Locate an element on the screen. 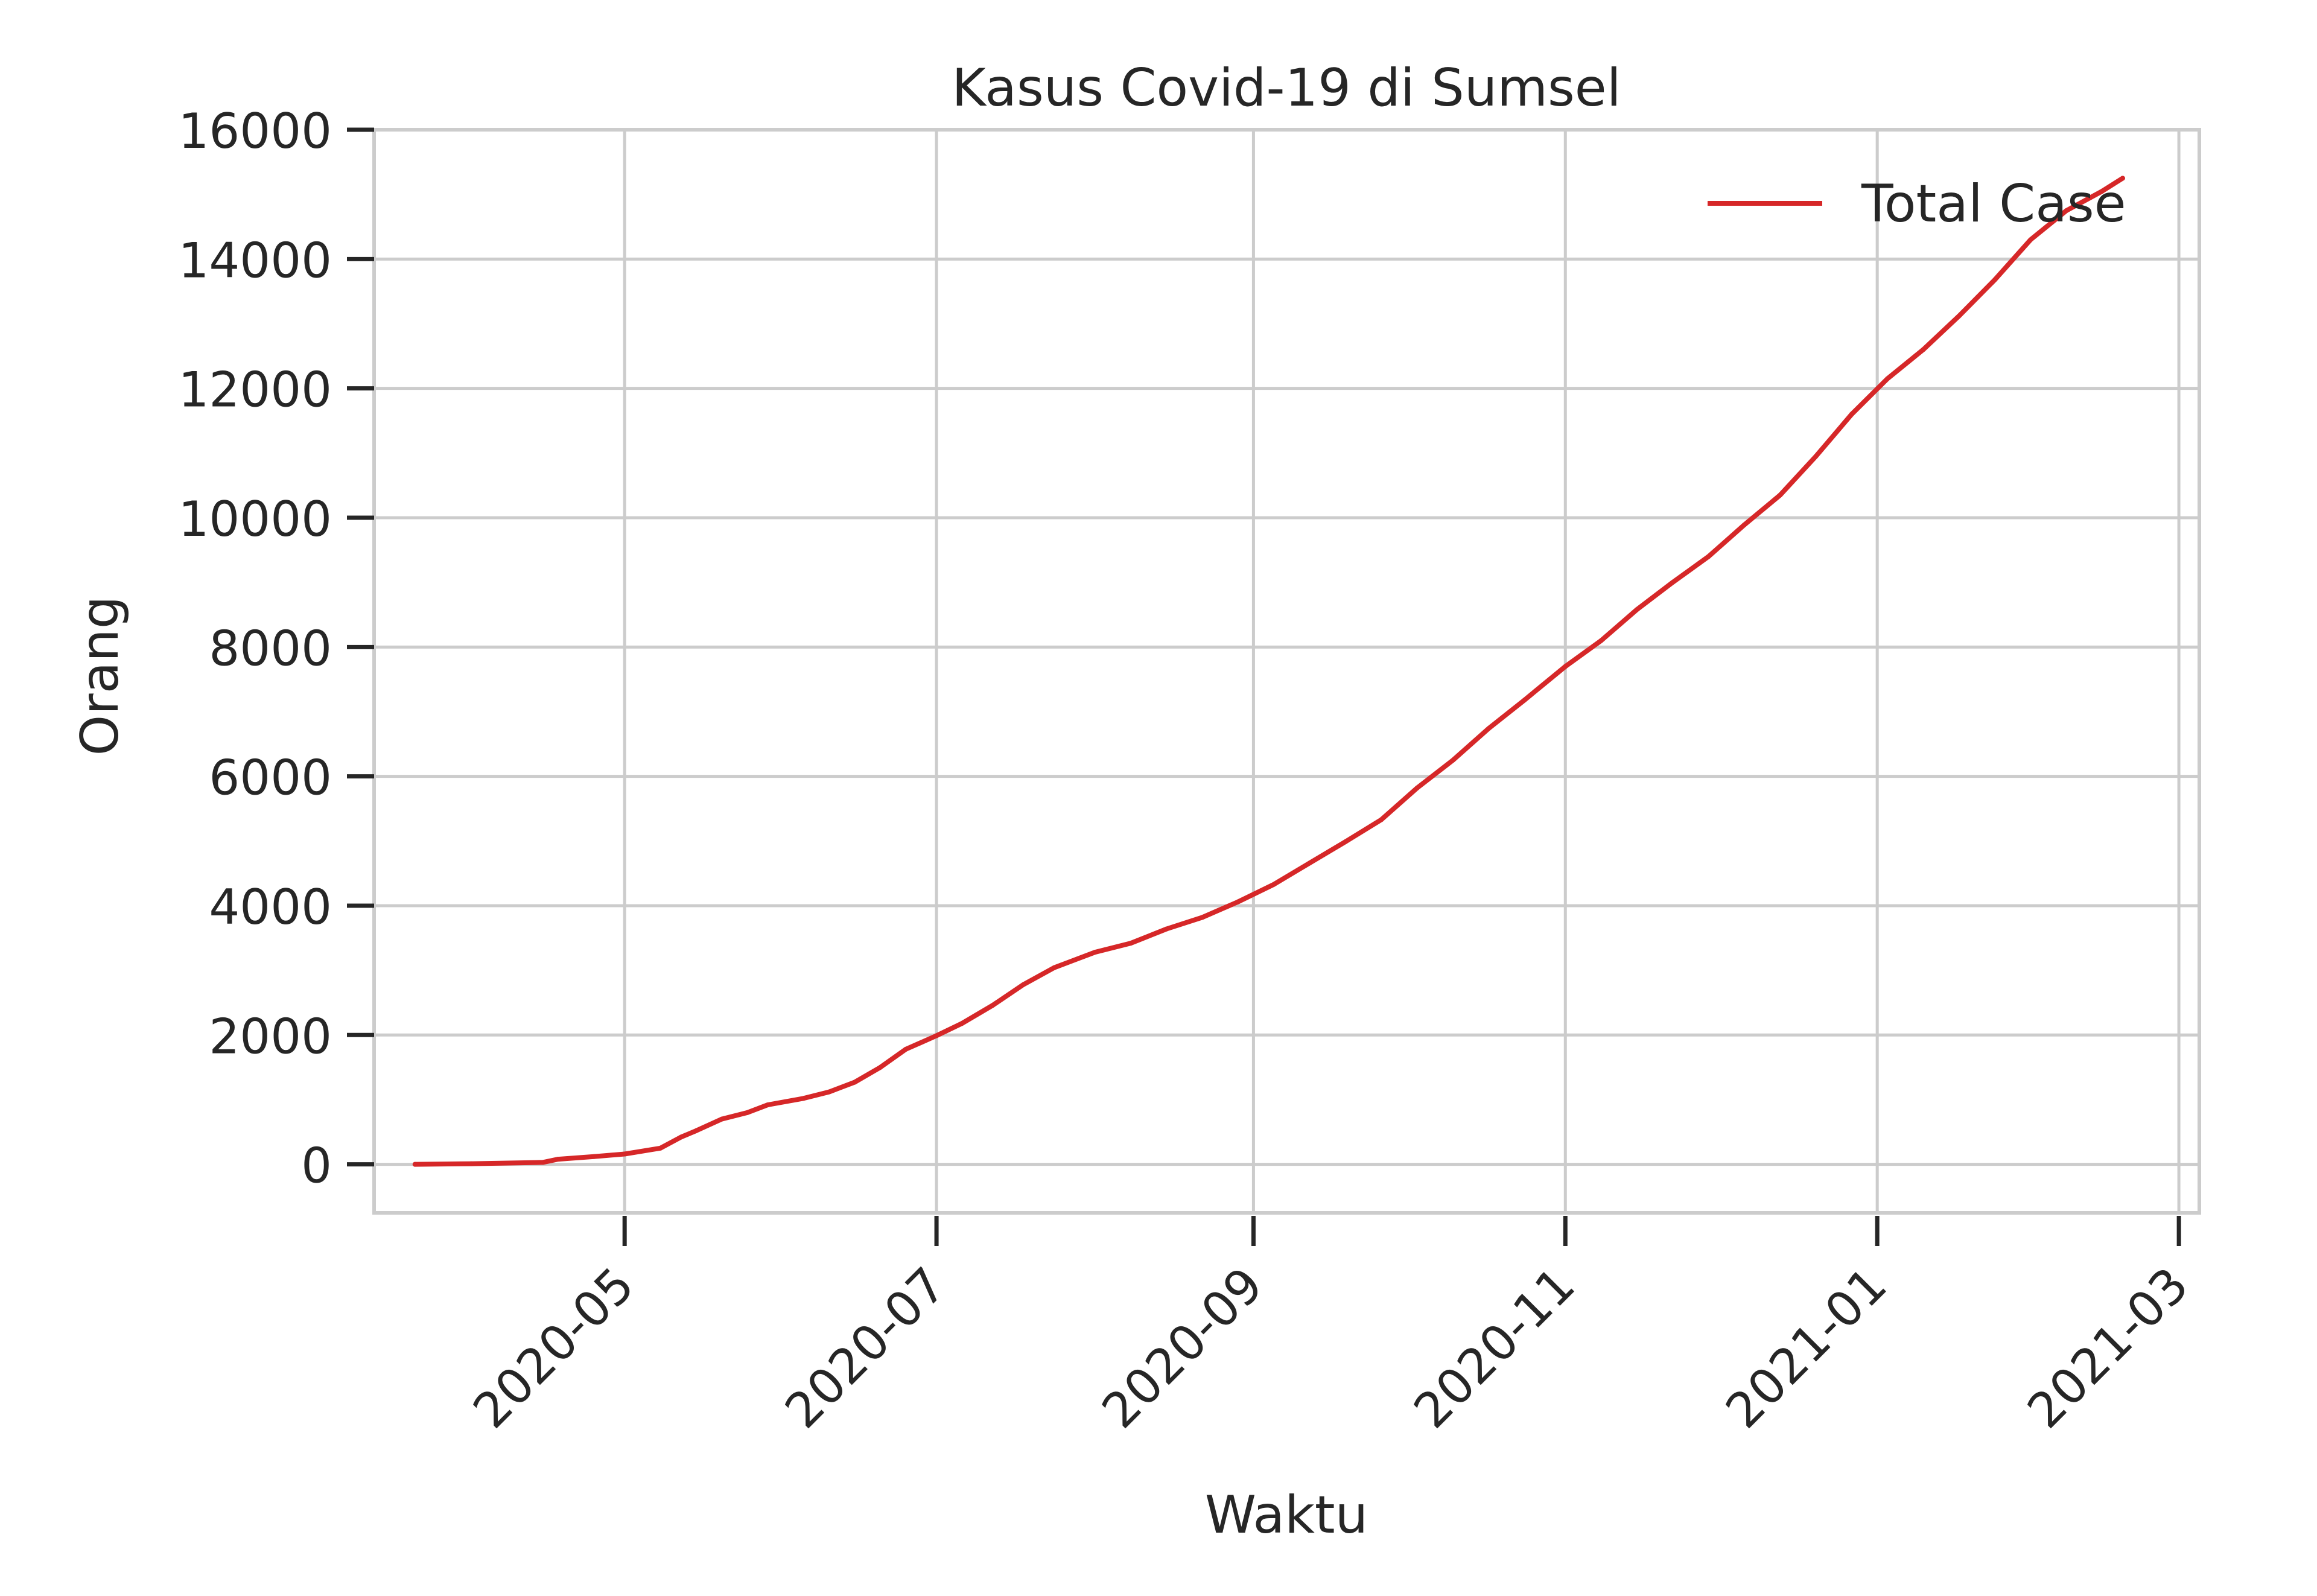  y-tick-label: 0 is located at coordinates (317, 1166).